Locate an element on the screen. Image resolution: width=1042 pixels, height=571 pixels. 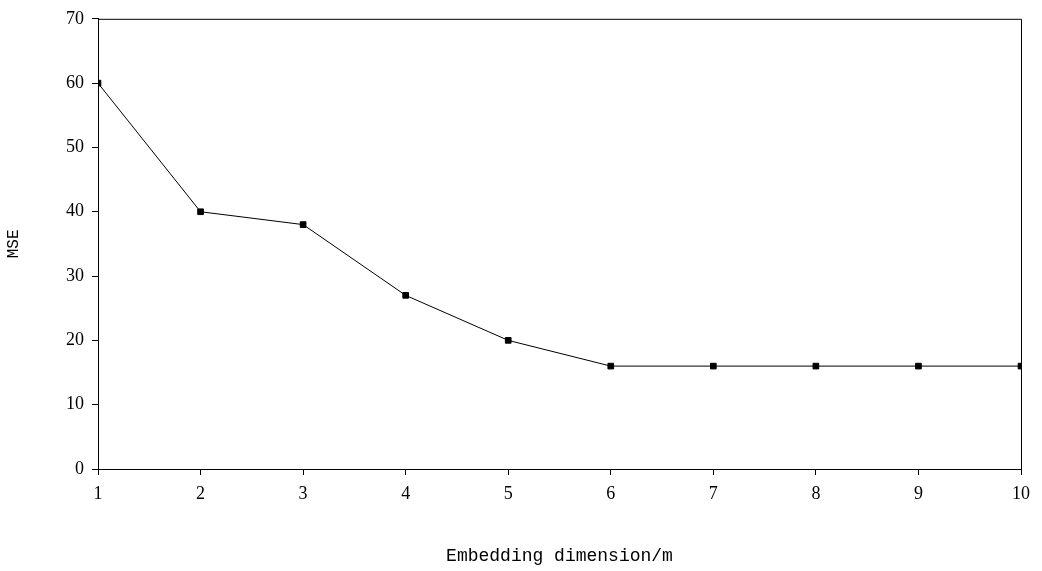
y-tick-label: 0 is located at coordinates (79, 467).